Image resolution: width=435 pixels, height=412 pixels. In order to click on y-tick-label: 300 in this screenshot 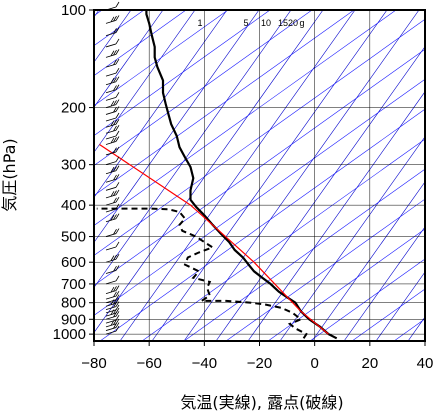, I will do `click(73, 165)`.